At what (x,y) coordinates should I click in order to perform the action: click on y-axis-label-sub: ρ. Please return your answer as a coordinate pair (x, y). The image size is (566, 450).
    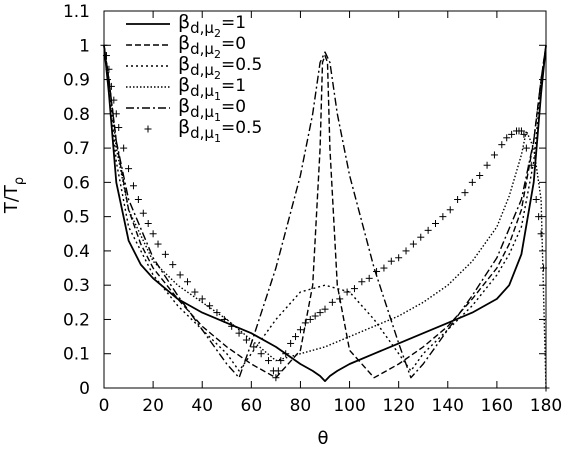
    Looking at the image, I should click on (19, 181).